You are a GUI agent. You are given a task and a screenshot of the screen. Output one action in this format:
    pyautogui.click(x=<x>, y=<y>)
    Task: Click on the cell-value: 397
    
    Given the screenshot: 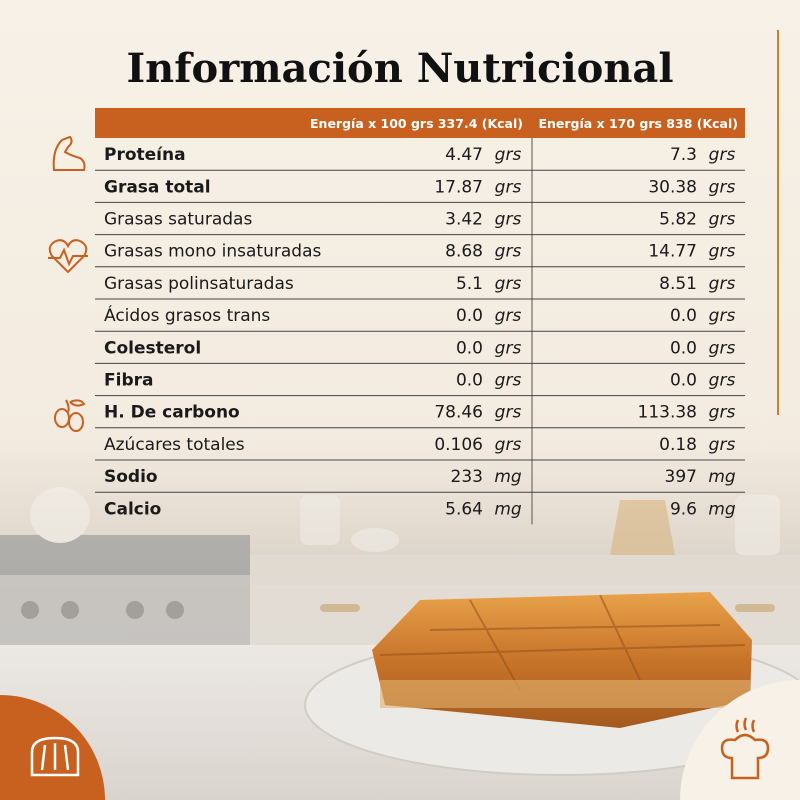 What is the action you would take?
    pyautogui.click(x=681, y=477)
    